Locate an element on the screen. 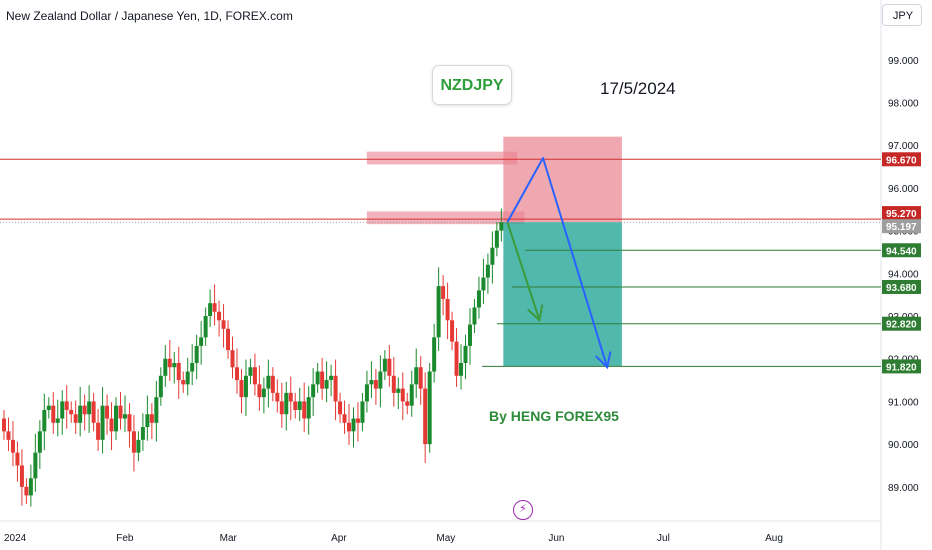 This screenshot has height=550, width=932. lightning-bolt-icon: ⚡ is located at coordinates (523, 510).